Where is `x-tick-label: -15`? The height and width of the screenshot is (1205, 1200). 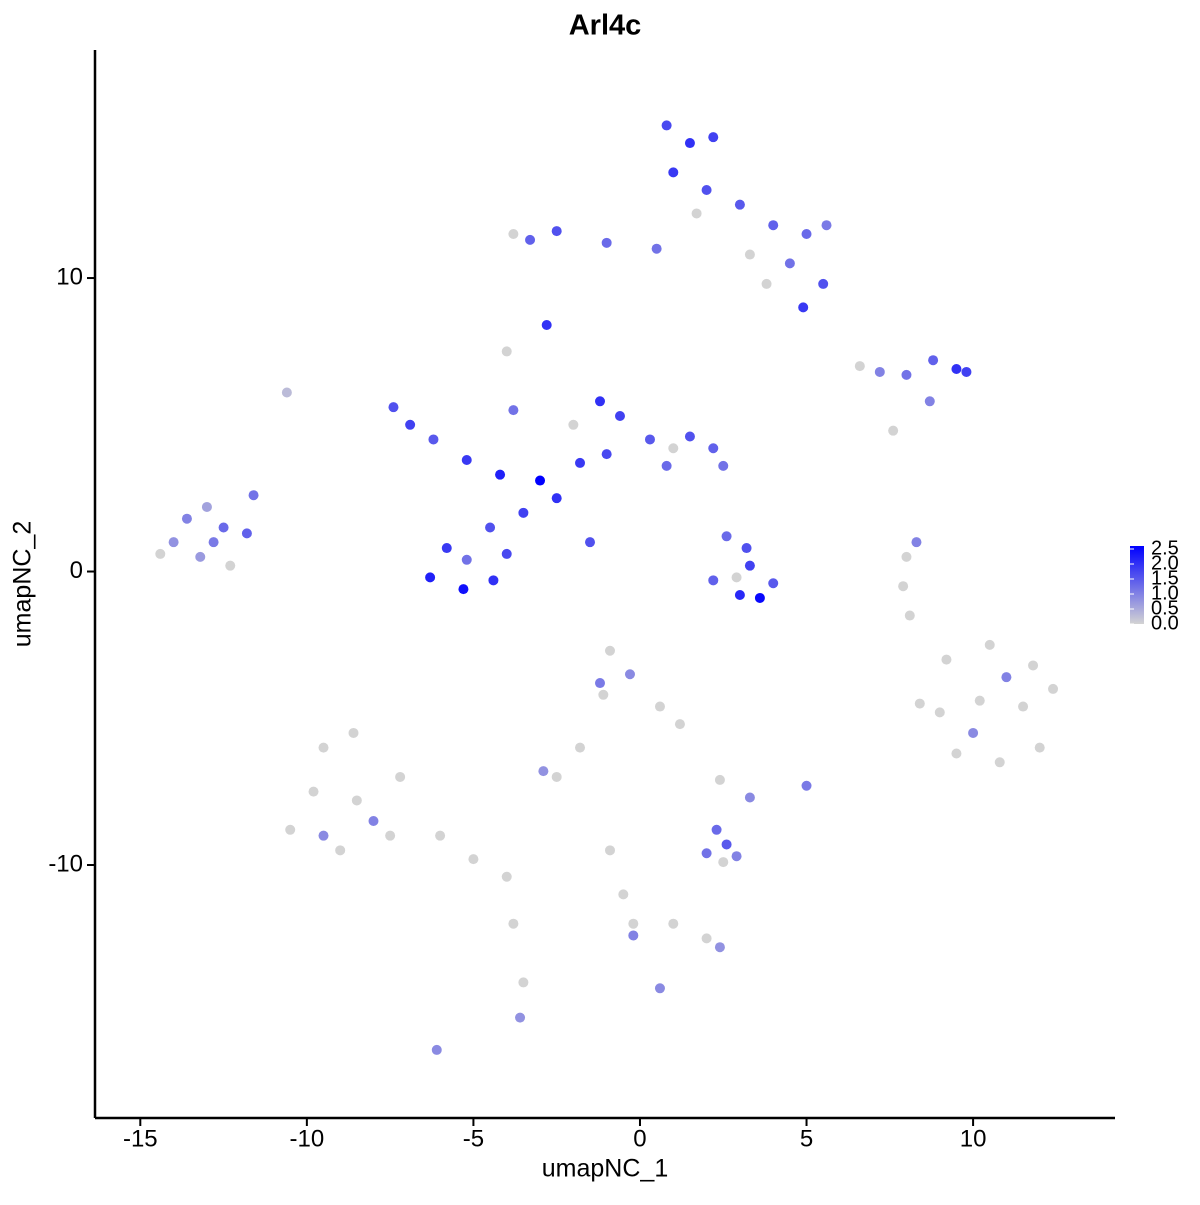 x-tick-label: -15 is located at coordinates (140, 1138).